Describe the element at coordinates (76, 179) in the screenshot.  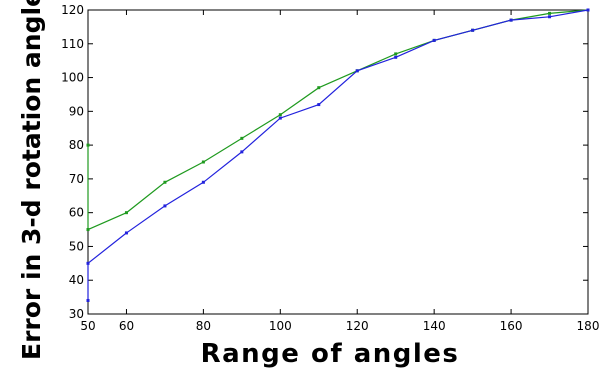
I see `y-tick-label: 70` at that location.